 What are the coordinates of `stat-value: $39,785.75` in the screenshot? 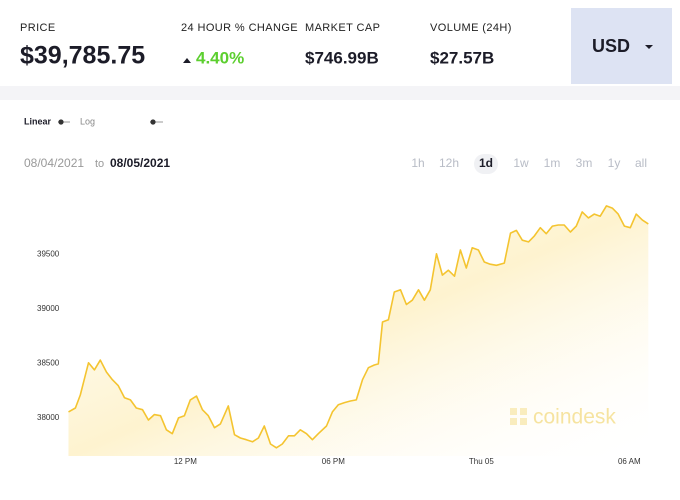 It's located at (82, 56).